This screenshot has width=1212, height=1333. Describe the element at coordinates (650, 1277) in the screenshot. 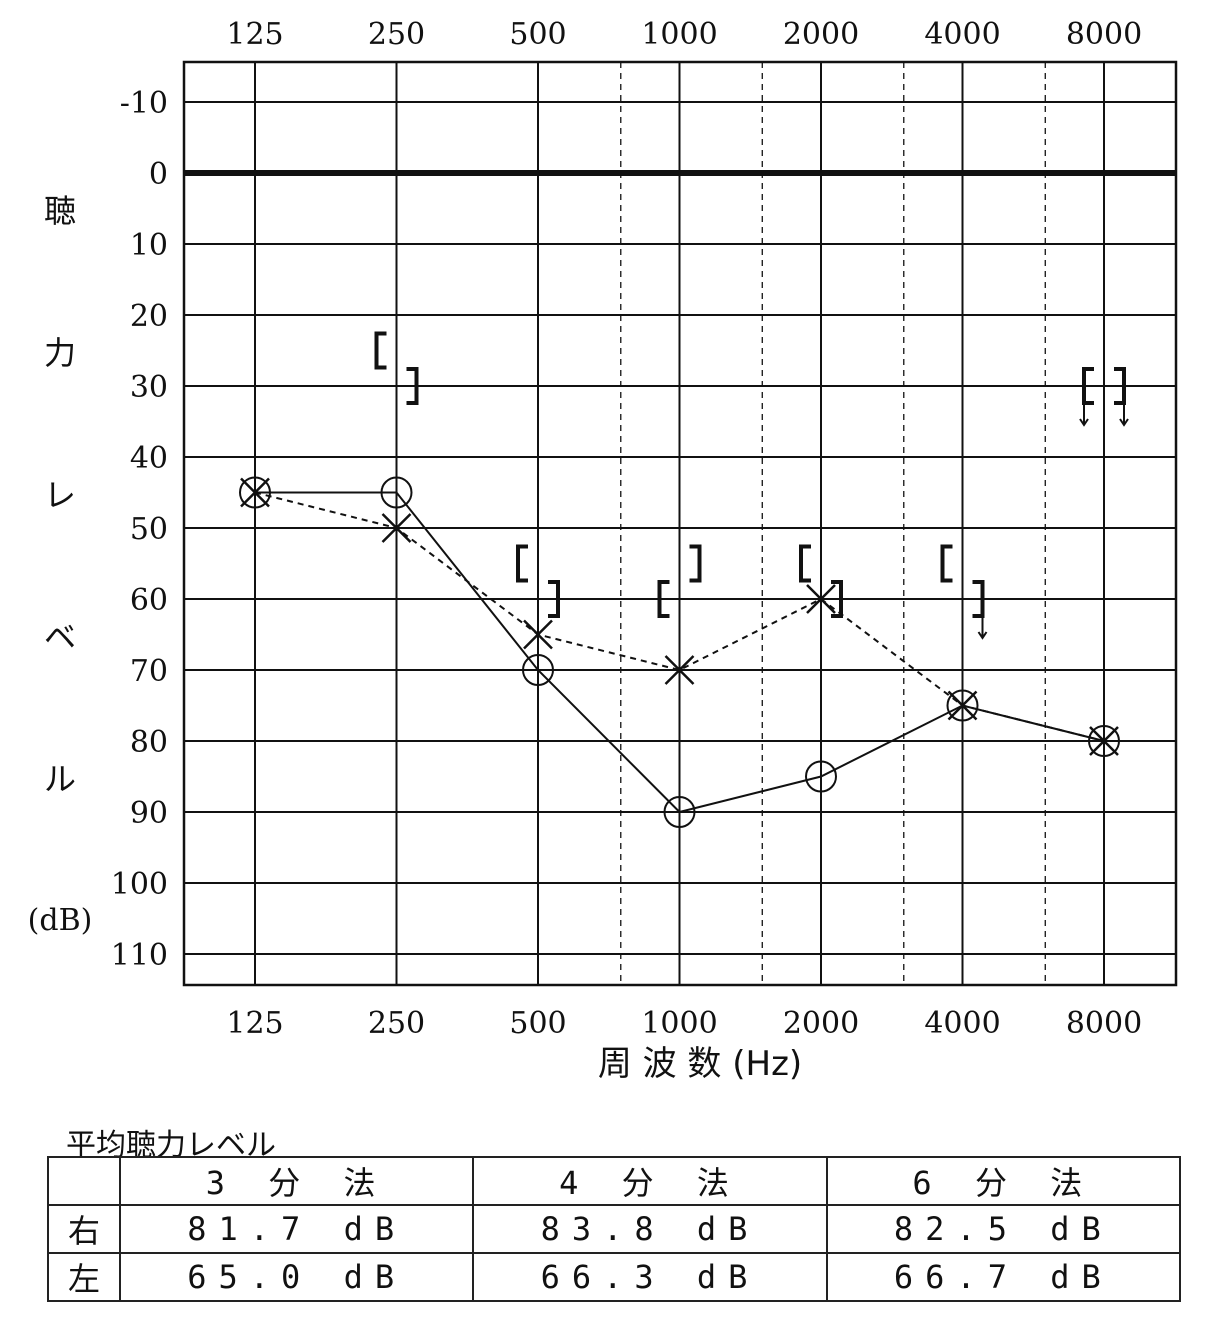

I see `table-cell: 66.3 dB` at that location.